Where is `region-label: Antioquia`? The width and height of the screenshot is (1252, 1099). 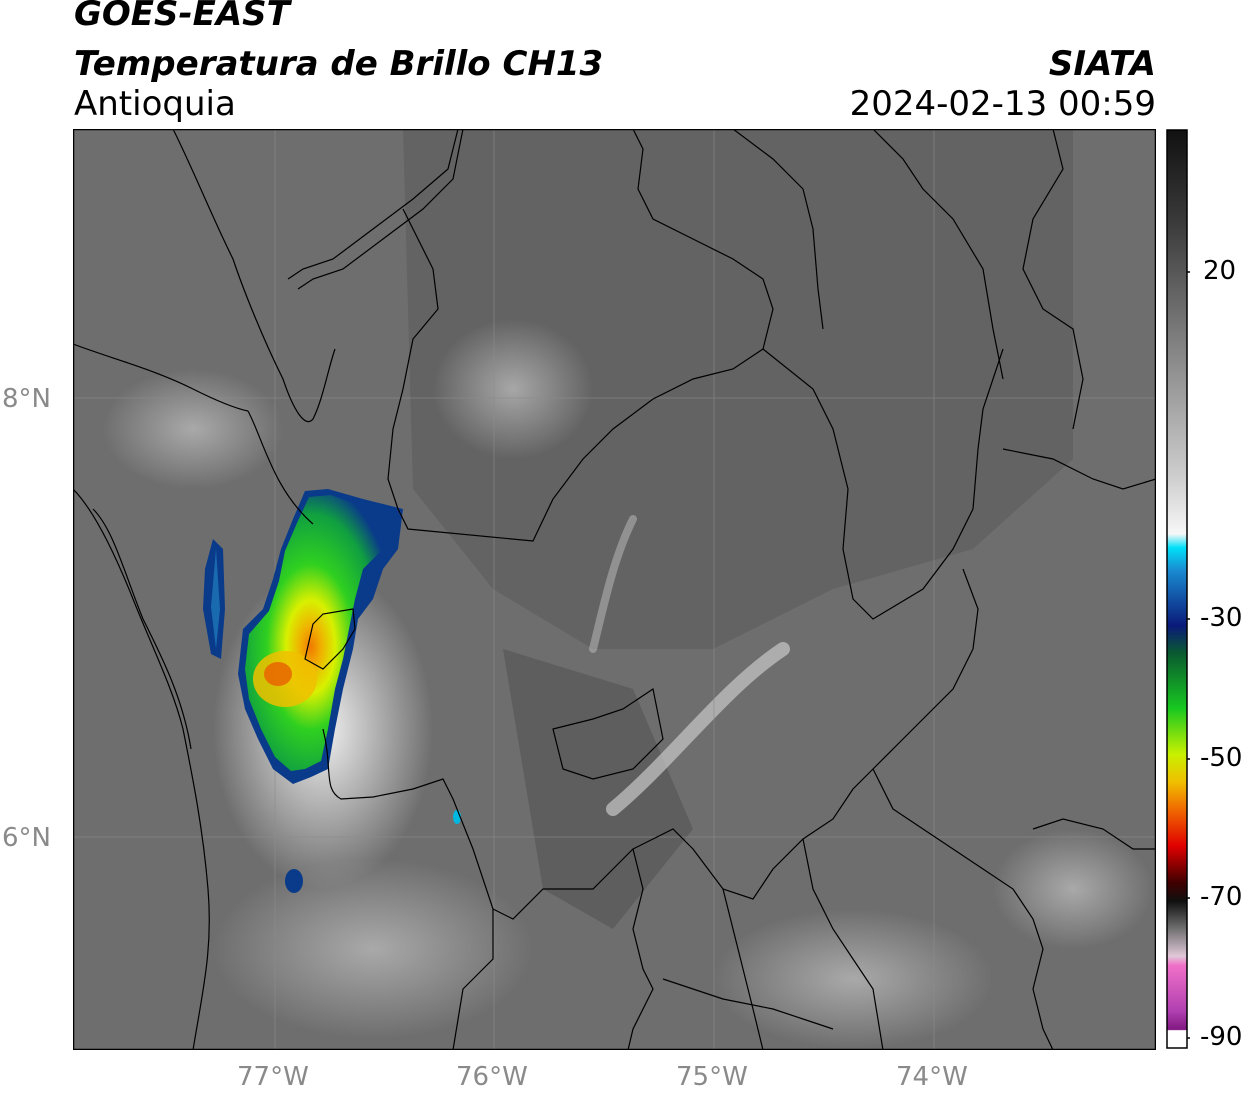 region-label: Antioquia is located at coordinates (155, 104).